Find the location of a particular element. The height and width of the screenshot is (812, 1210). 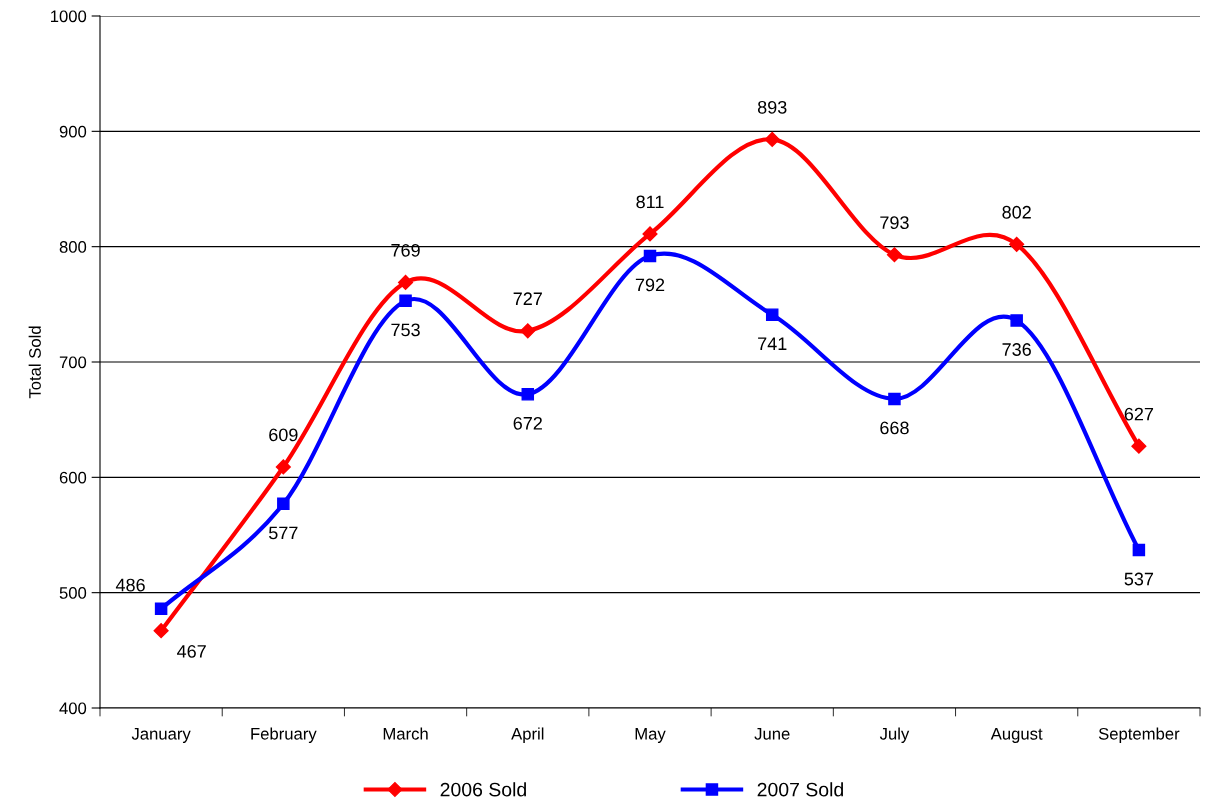

data-label: 736 is located at coordinates (1016, 349).